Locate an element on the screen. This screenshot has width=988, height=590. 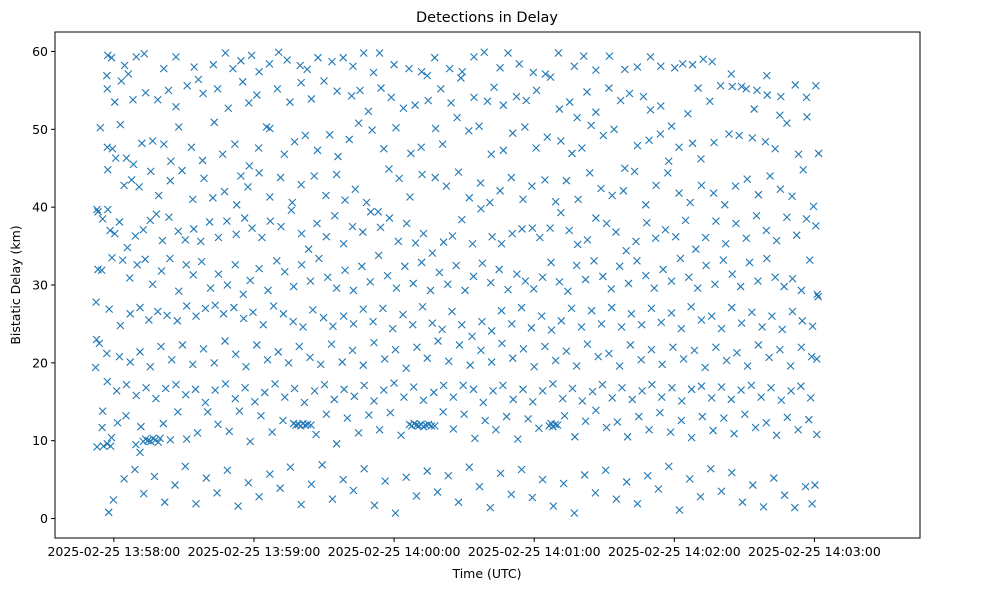
x-tick-label: 2025-02-25 14:00:00 is located at coordinates (394, 551).